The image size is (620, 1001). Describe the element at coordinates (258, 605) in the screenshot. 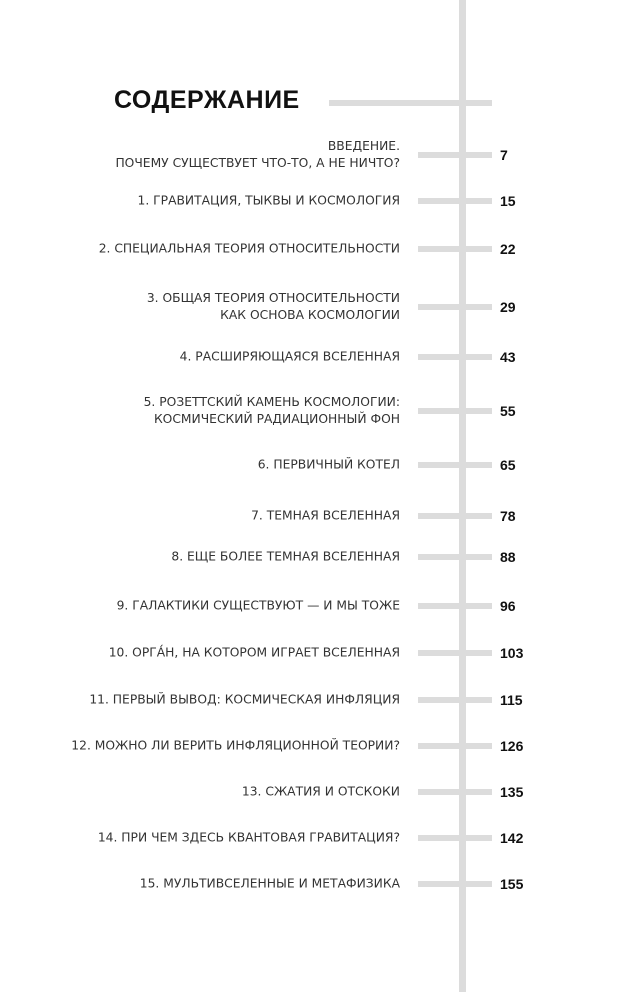

I see `toc-entry-title: 9. ГАЛАКТИКИ СУЩЕСТВУЮТ — И МЫ ТОЖЕ` at that location.